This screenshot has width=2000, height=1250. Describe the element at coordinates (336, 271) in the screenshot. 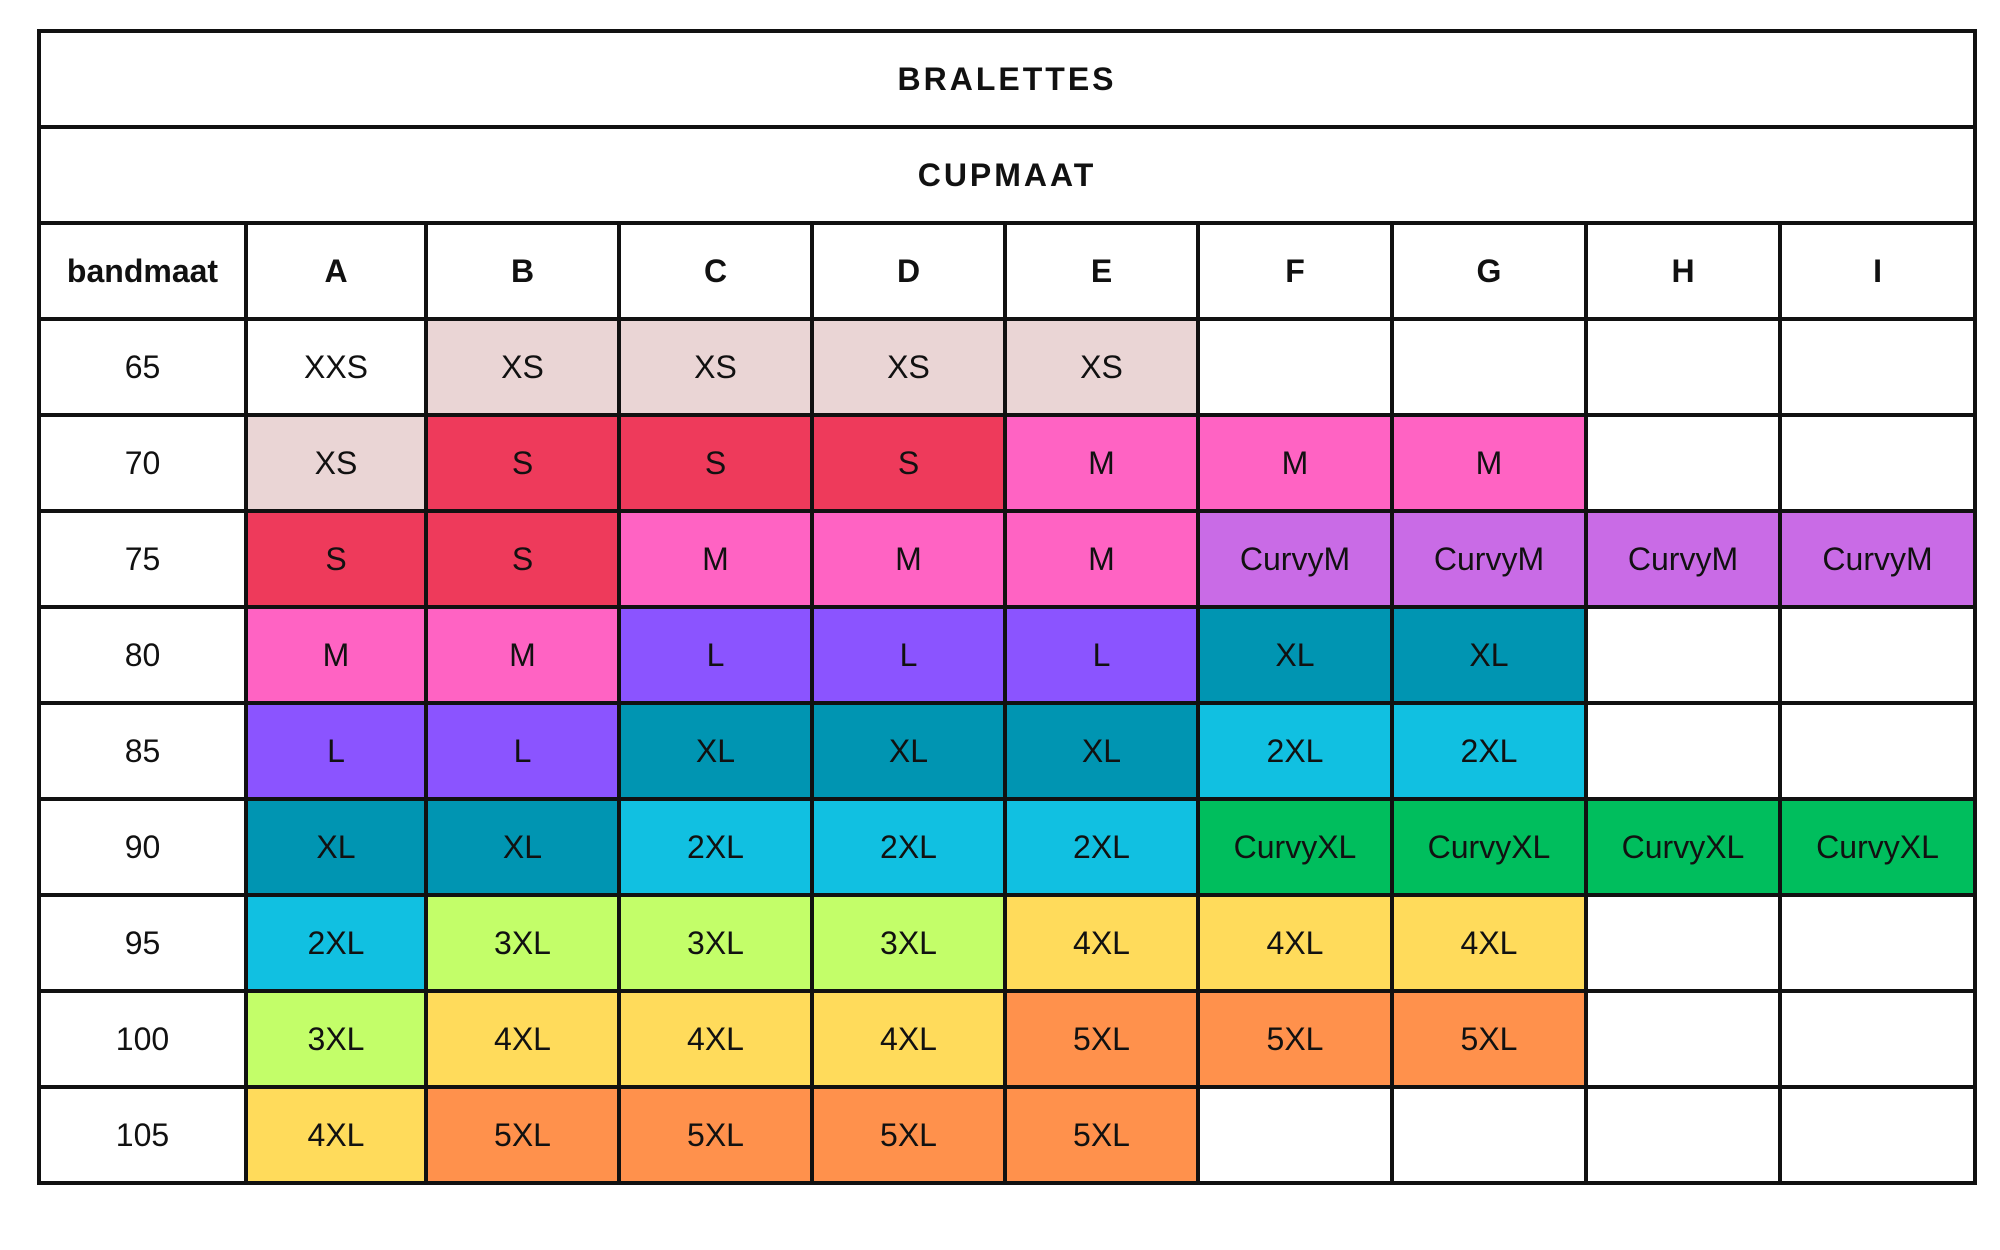

I see `cup-header-a: A` at that location.